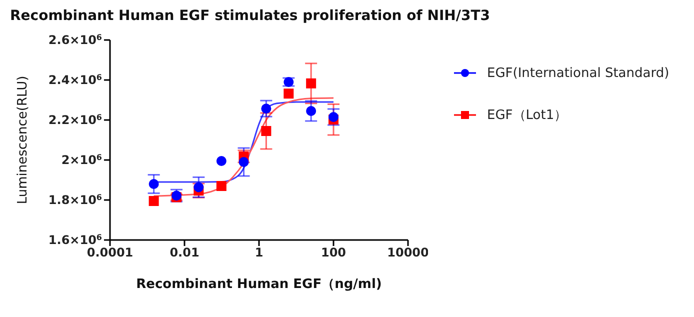 This screenshot has width=694, height=317. I want to click on x-tick-label: 100, so click(333, 253).